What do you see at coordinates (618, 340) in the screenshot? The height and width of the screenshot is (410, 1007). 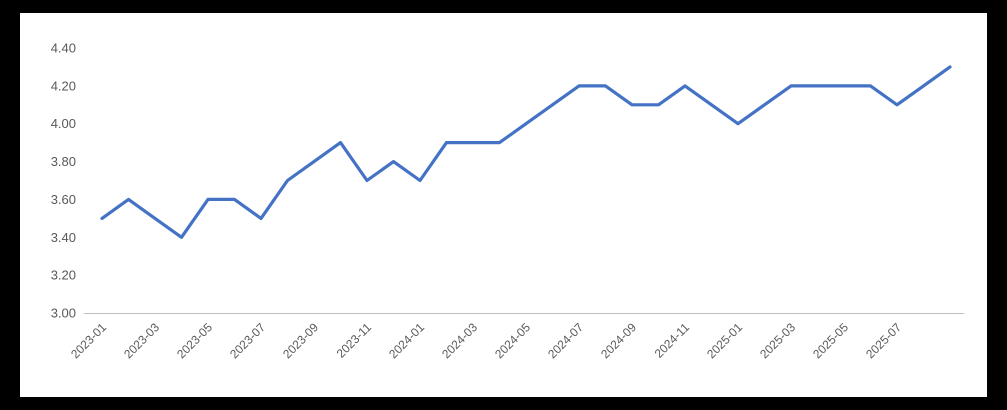 I see `x-axis-tick-label: 2024-09` at bounding box center [618, 340].